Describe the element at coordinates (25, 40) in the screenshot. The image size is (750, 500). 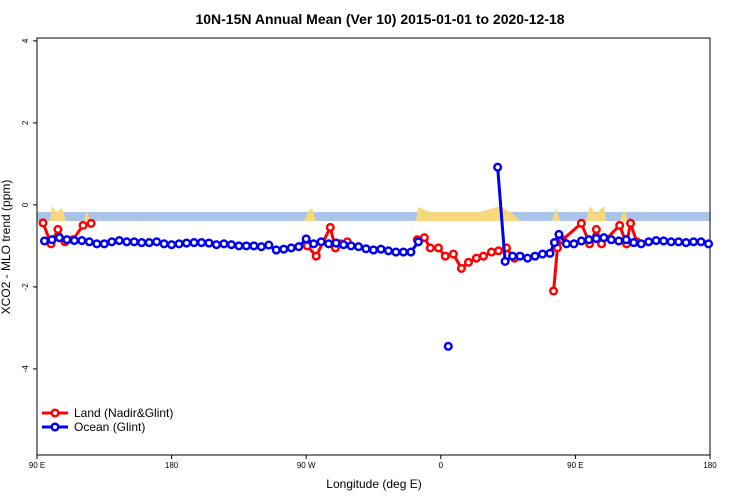
I see `y-tick-label: 4` at that location.